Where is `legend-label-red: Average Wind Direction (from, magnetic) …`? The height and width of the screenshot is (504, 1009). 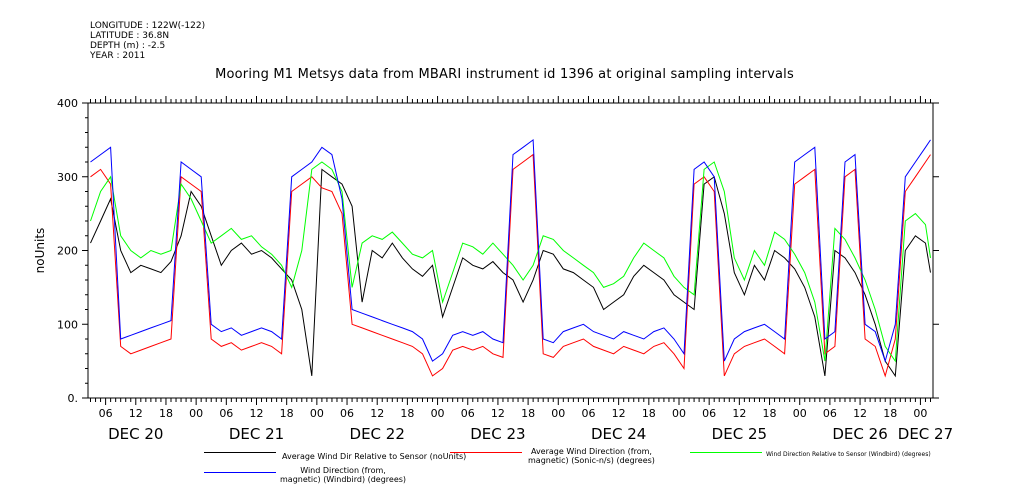 legend-label-red: Average Wind Direction (from, magnetic) … is located at coordinates (591, 456).